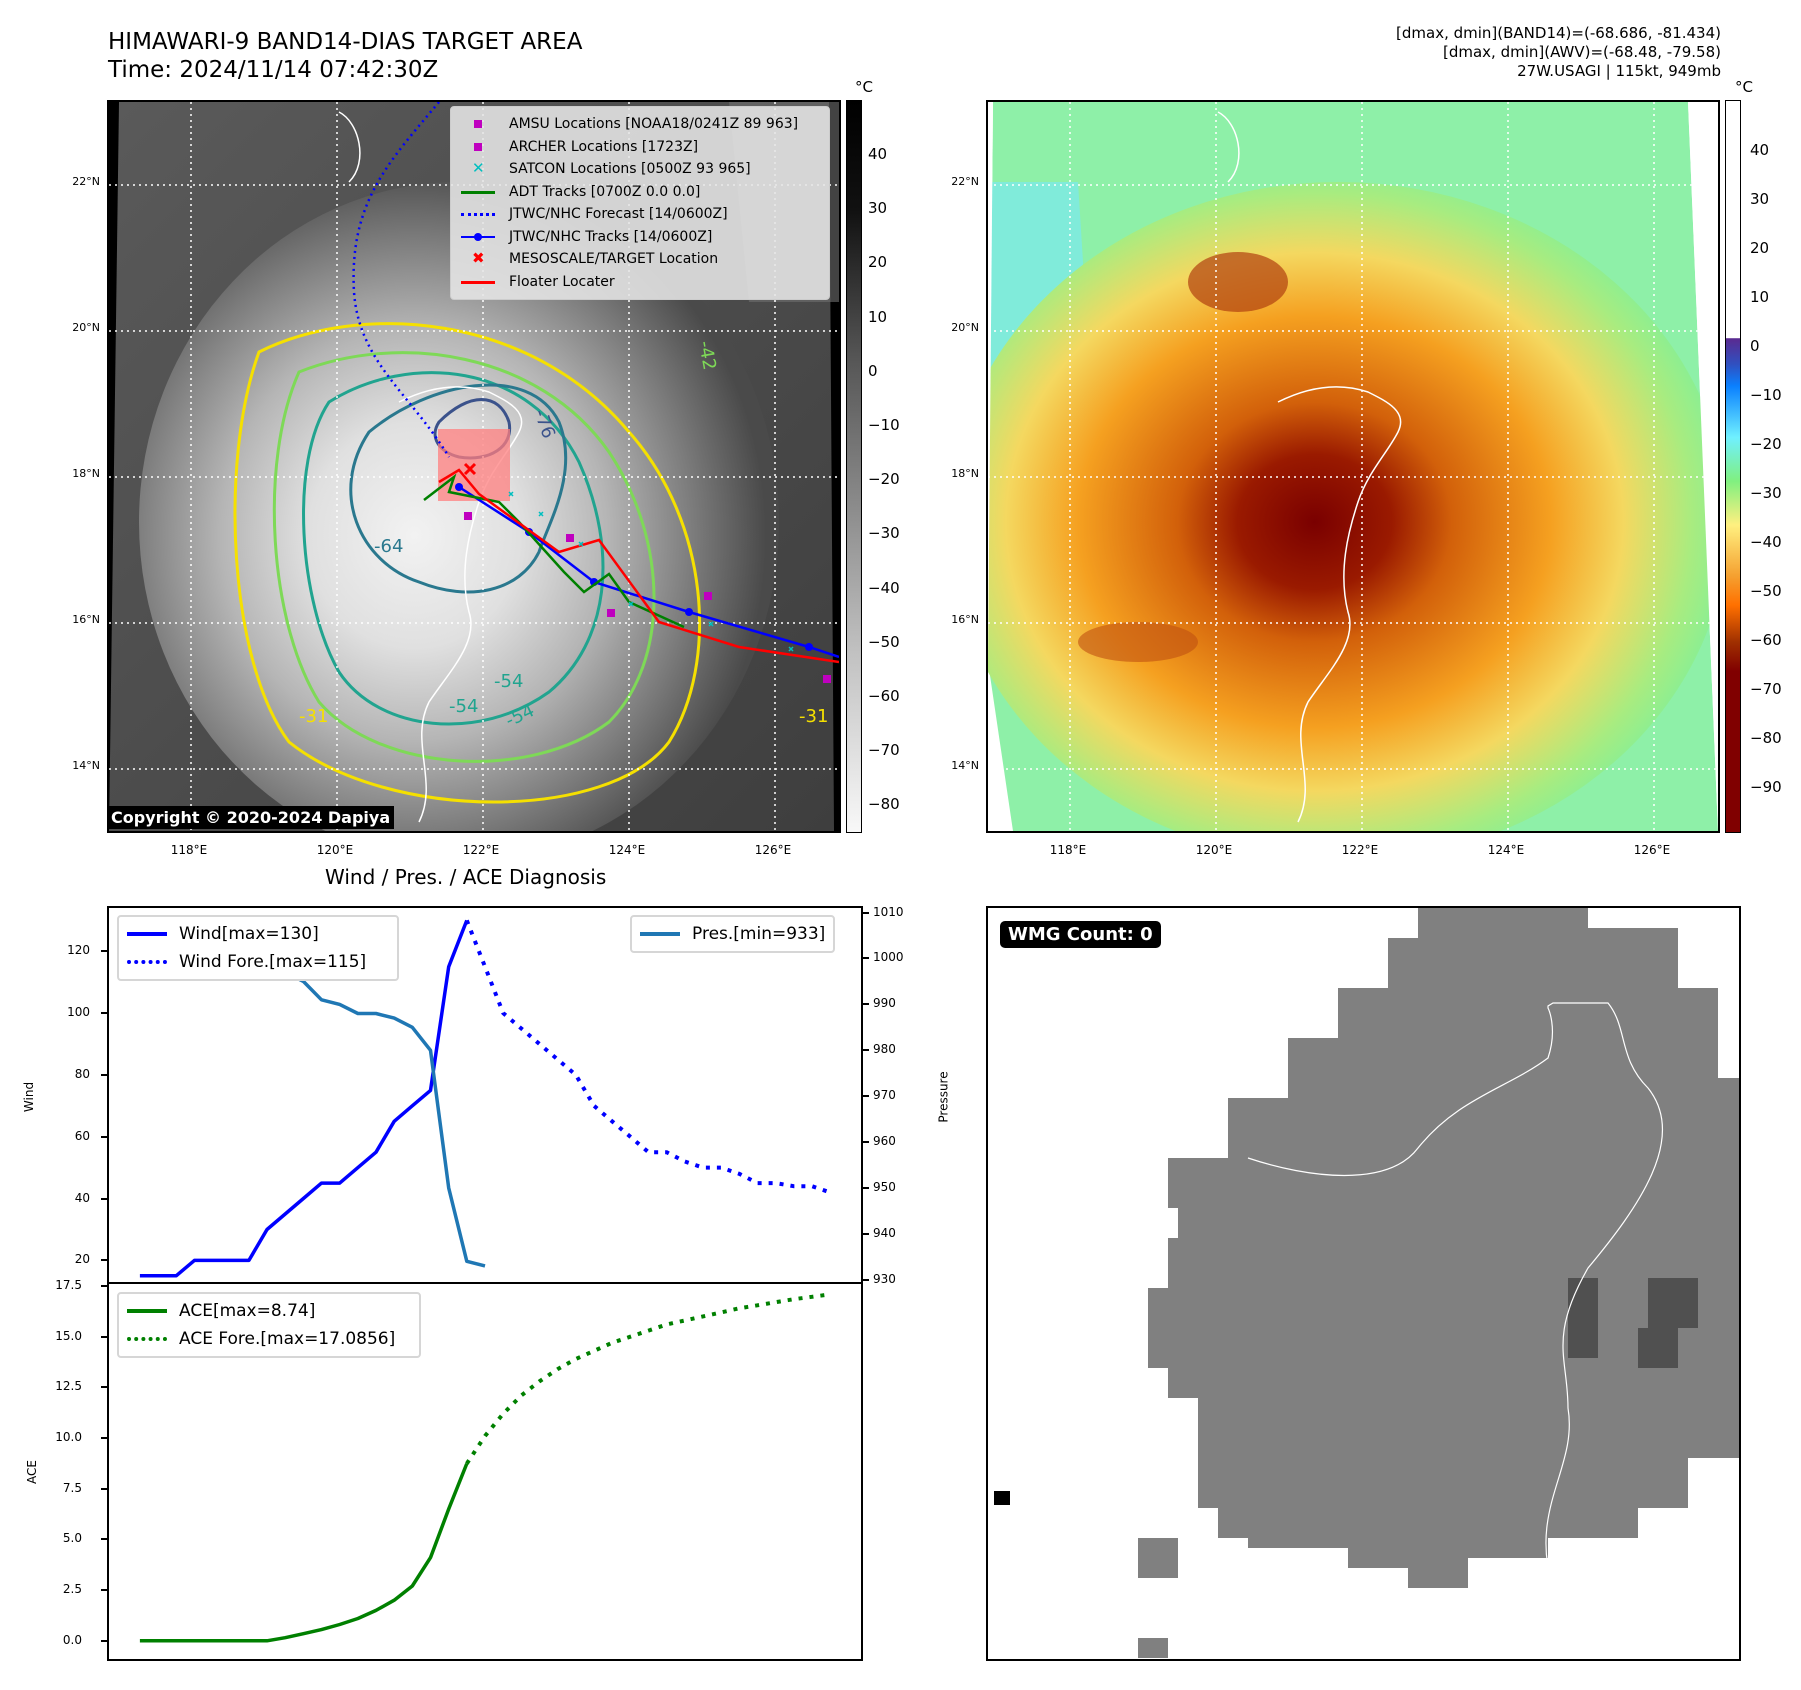  What do you see at coordinates (29, 1097) in the screenshot?
I see `wind-axis-label: Wind` at bounding box center [29, 1097].